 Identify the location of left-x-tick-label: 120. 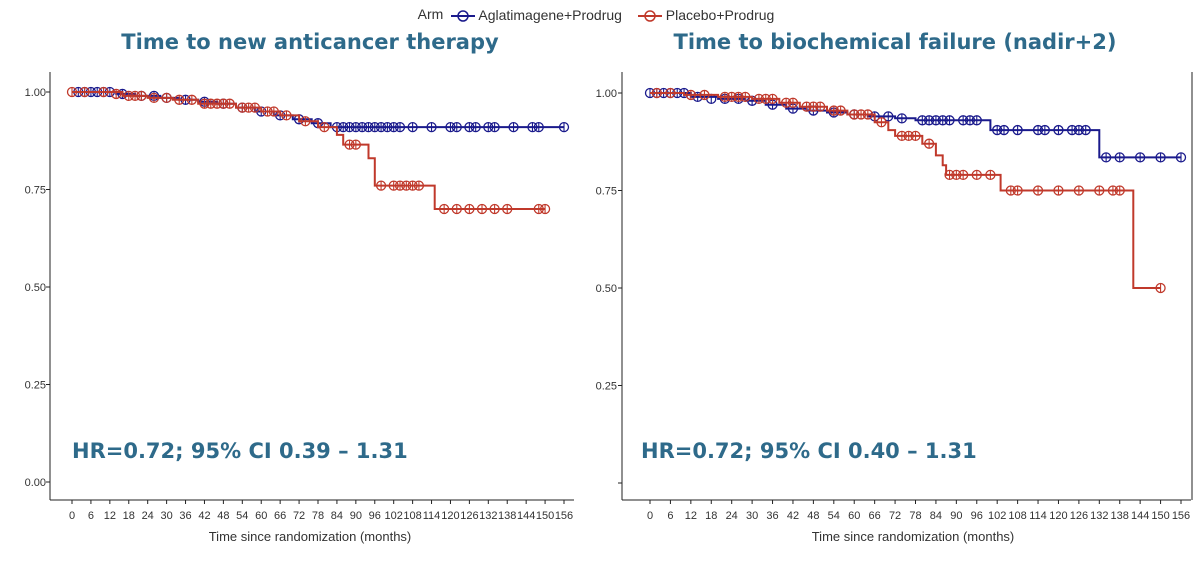
(450, 516).